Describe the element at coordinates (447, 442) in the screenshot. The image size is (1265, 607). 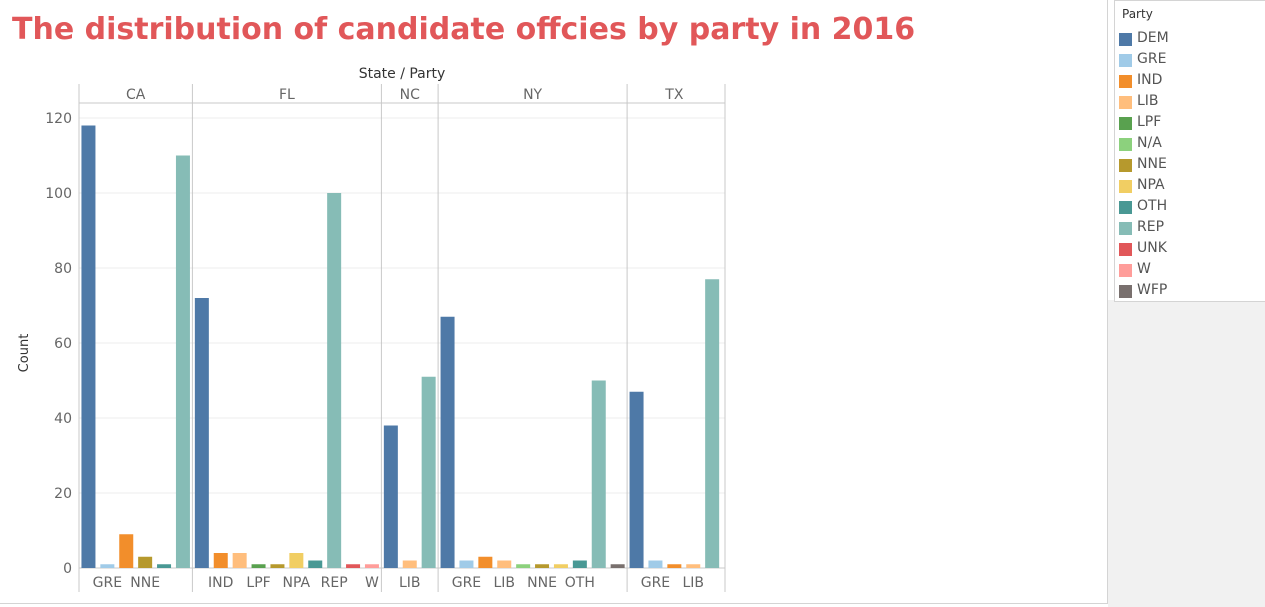
I see `bar-ny-dem` at that location.